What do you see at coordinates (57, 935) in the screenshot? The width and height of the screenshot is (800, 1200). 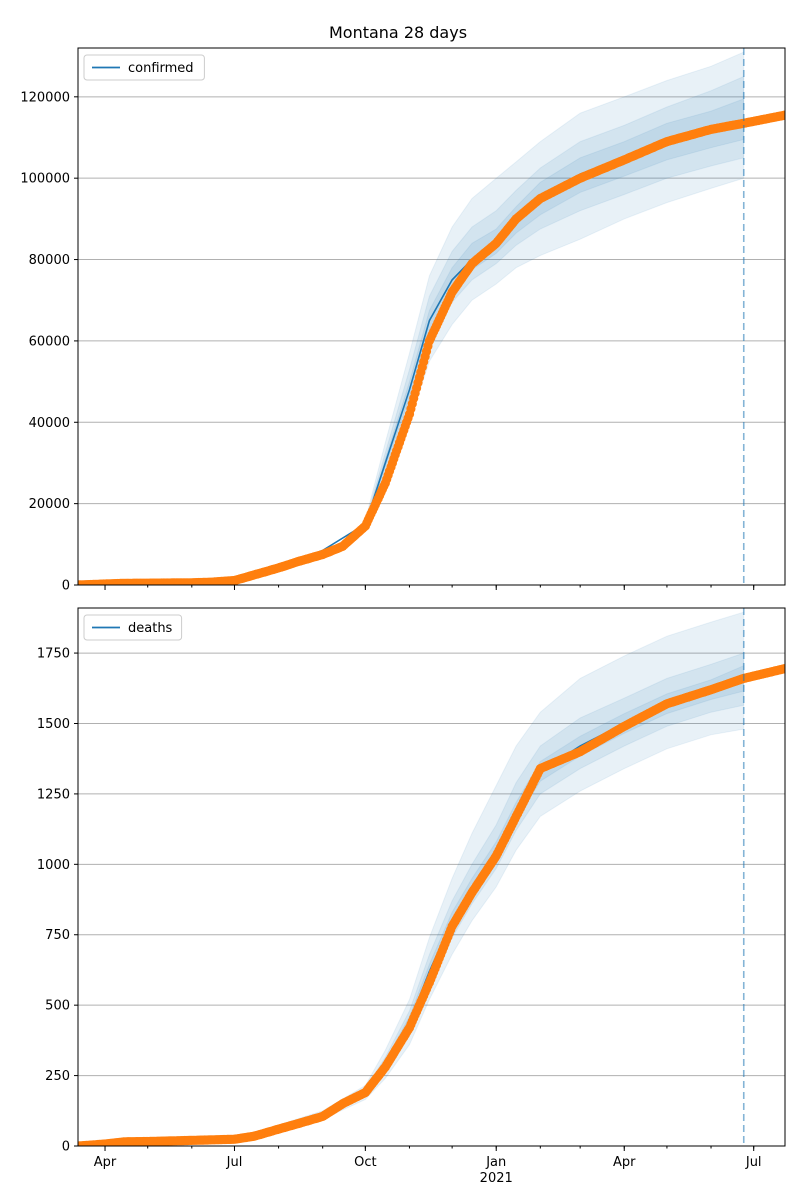 I see `y-tick-label: 750` at bounding box center [57, 935].